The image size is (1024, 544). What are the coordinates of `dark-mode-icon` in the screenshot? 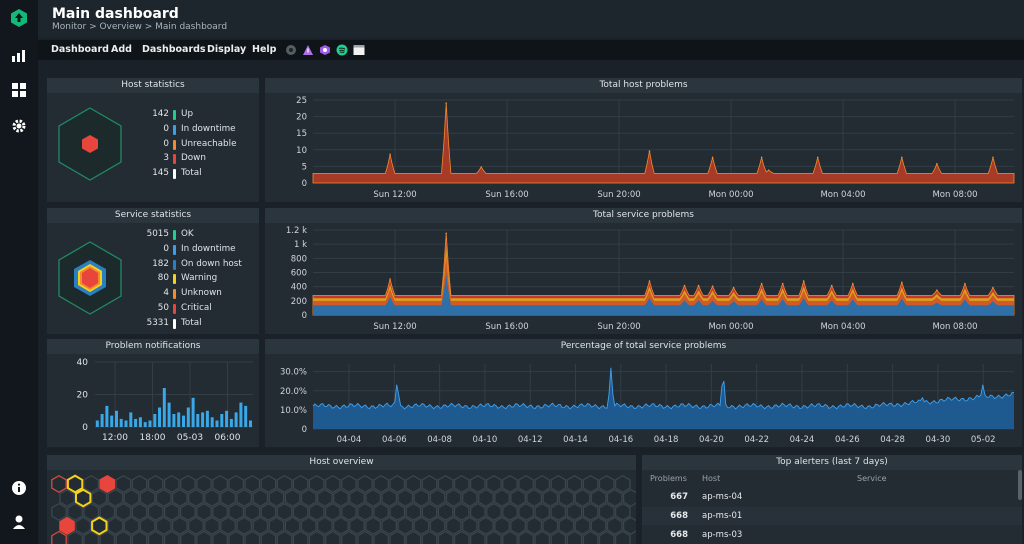 It's located at (291, 50).